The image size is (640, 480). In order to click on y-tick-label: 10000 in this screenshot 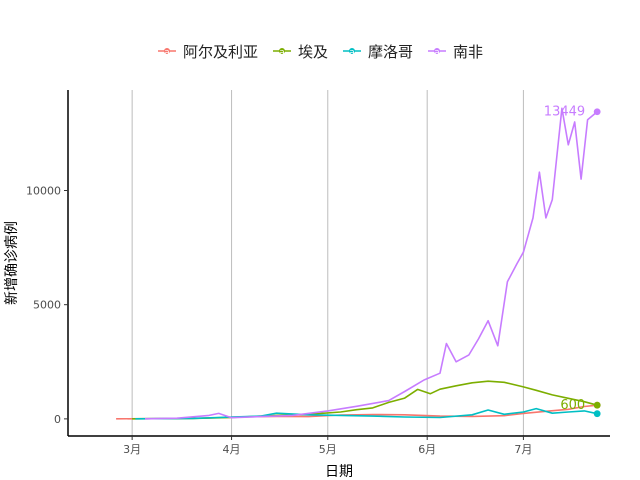, I will do `click(43, 190)`.